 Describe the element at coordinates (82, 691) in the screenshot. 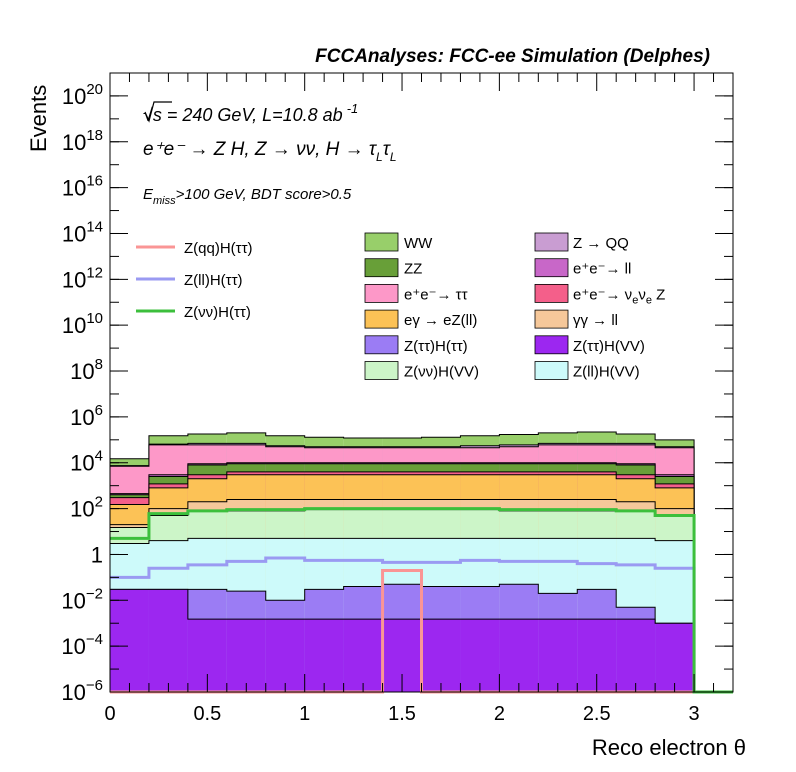

I see `y-tick-label: 10⁻⁶` at that location.